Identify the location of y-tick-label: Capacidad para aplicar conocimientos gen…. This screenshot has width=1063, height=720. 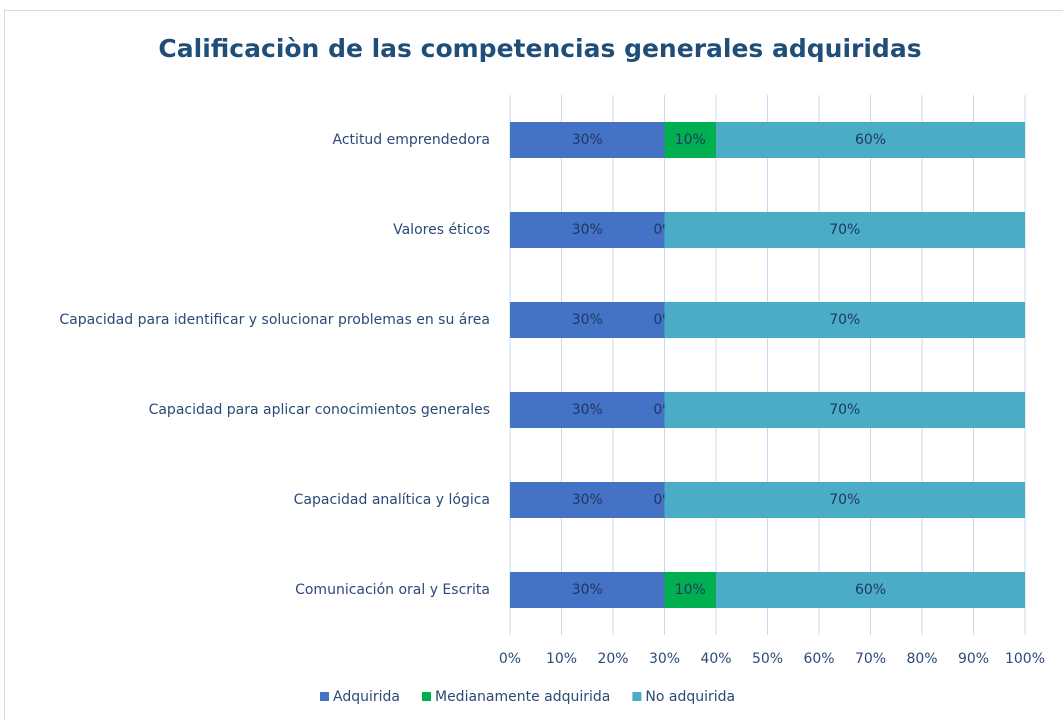
(319, 410).